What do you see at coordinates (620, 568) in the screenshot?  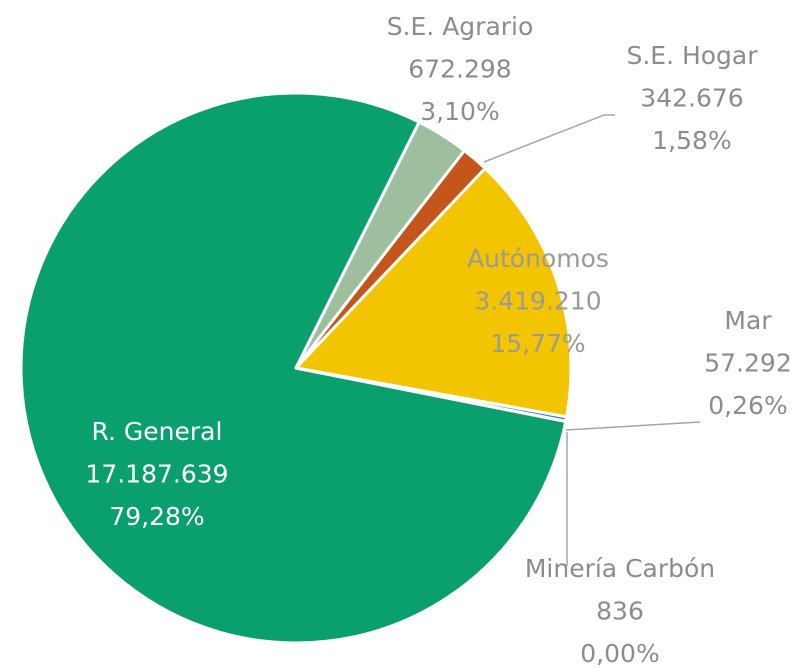 I see `category-label: Minería Carbón` at bounding box center [620, 568].